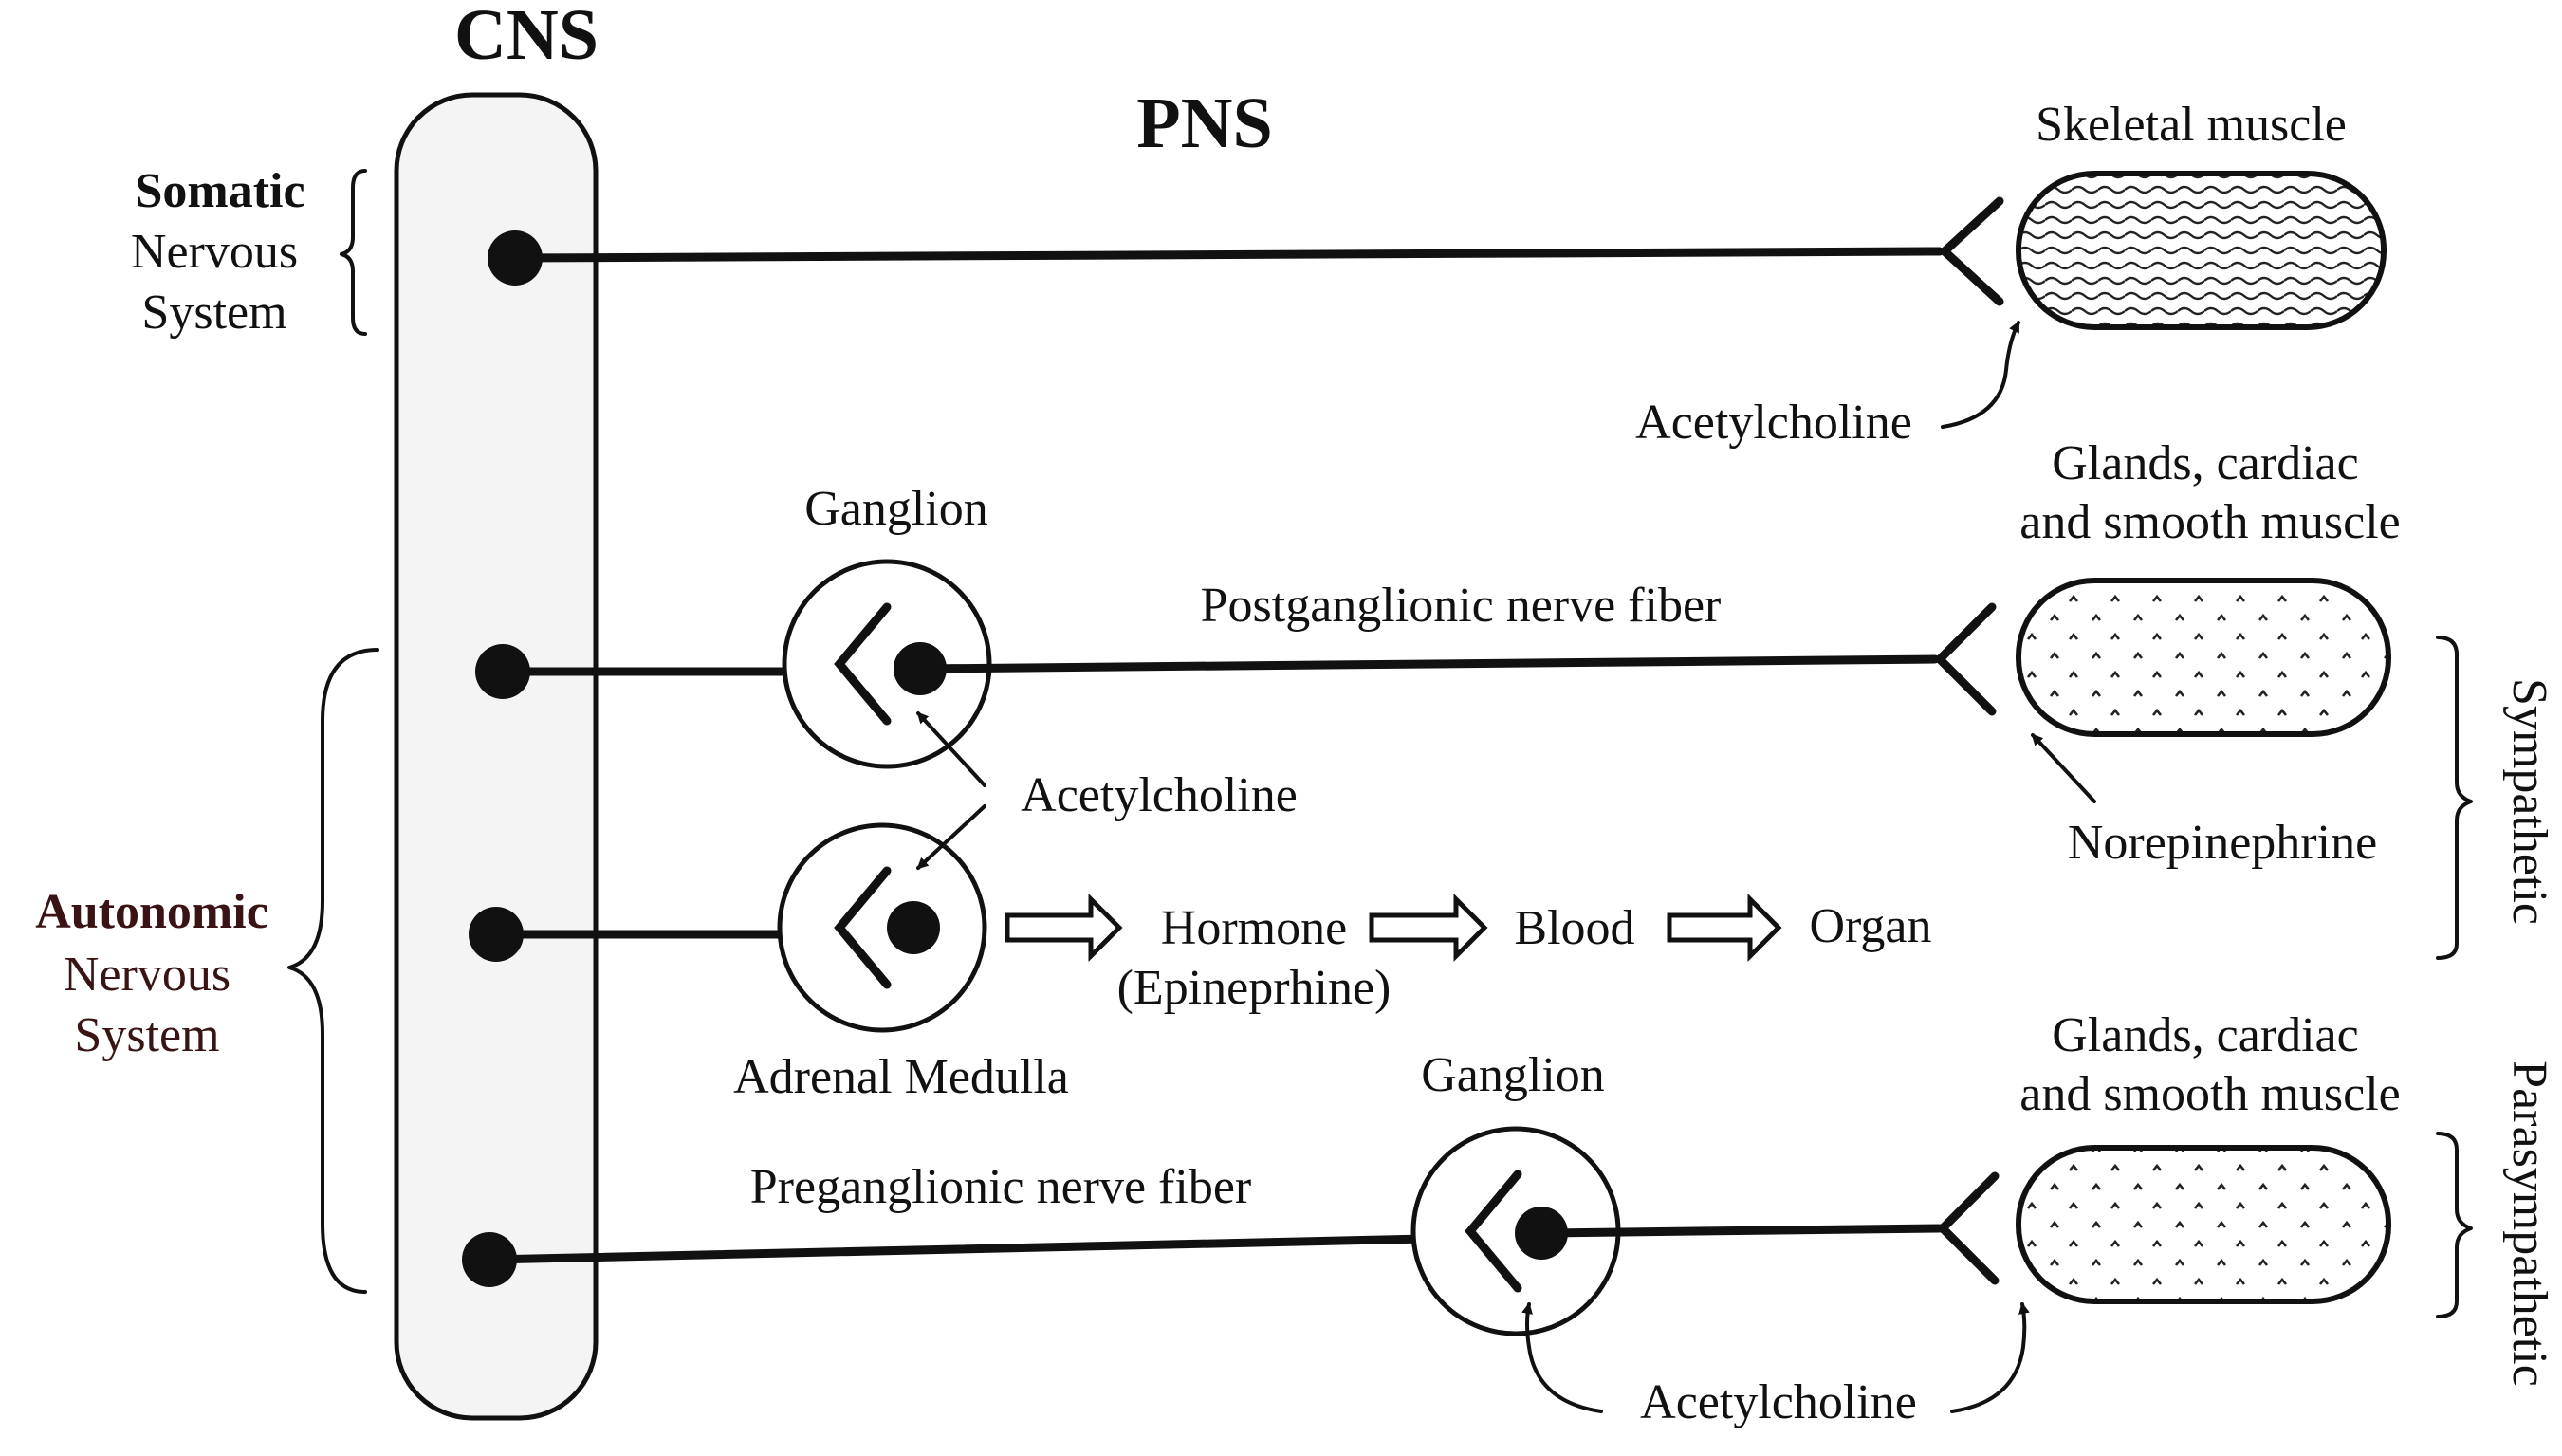 This screenshot has height=1456, width=2562. I want to click on acetylcholine-somatic-label: Acetylcholine, so click(1773, 423).